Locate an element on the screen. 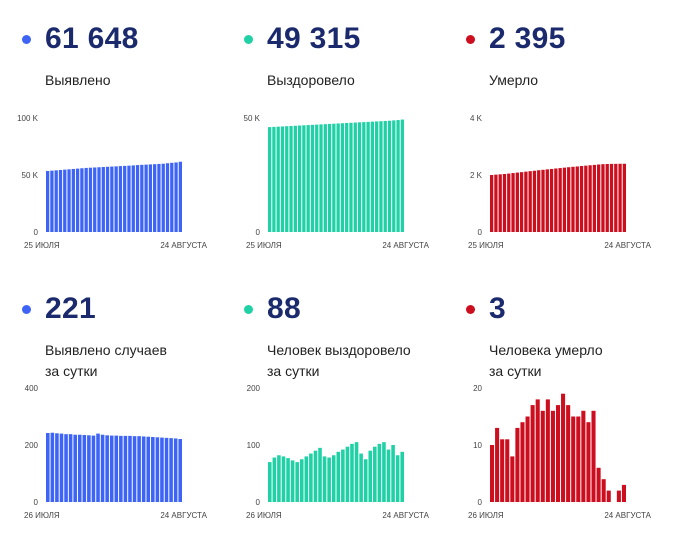 The width and height of the screenshot is (673, 551). daily-cases-label: Выявлено случаев за сутки is located at coordinates (106, 360).